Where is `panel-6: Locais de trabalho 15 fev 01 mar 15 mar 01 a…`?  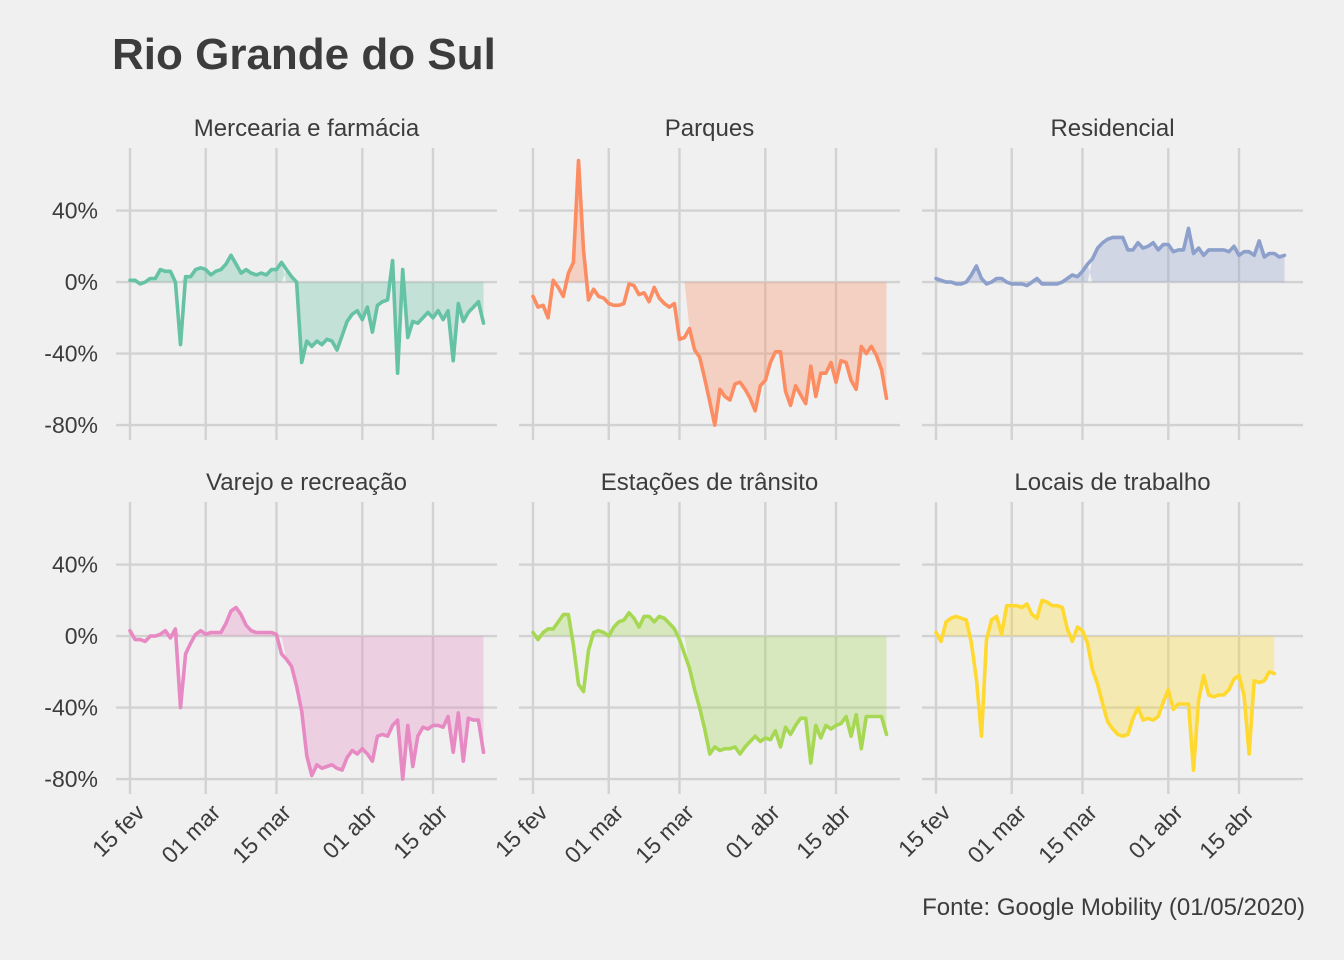 panel-6: Locais de trabalho 15 fev 01 mar 15 mar 01 a… is located at coordinates (1098, 668).